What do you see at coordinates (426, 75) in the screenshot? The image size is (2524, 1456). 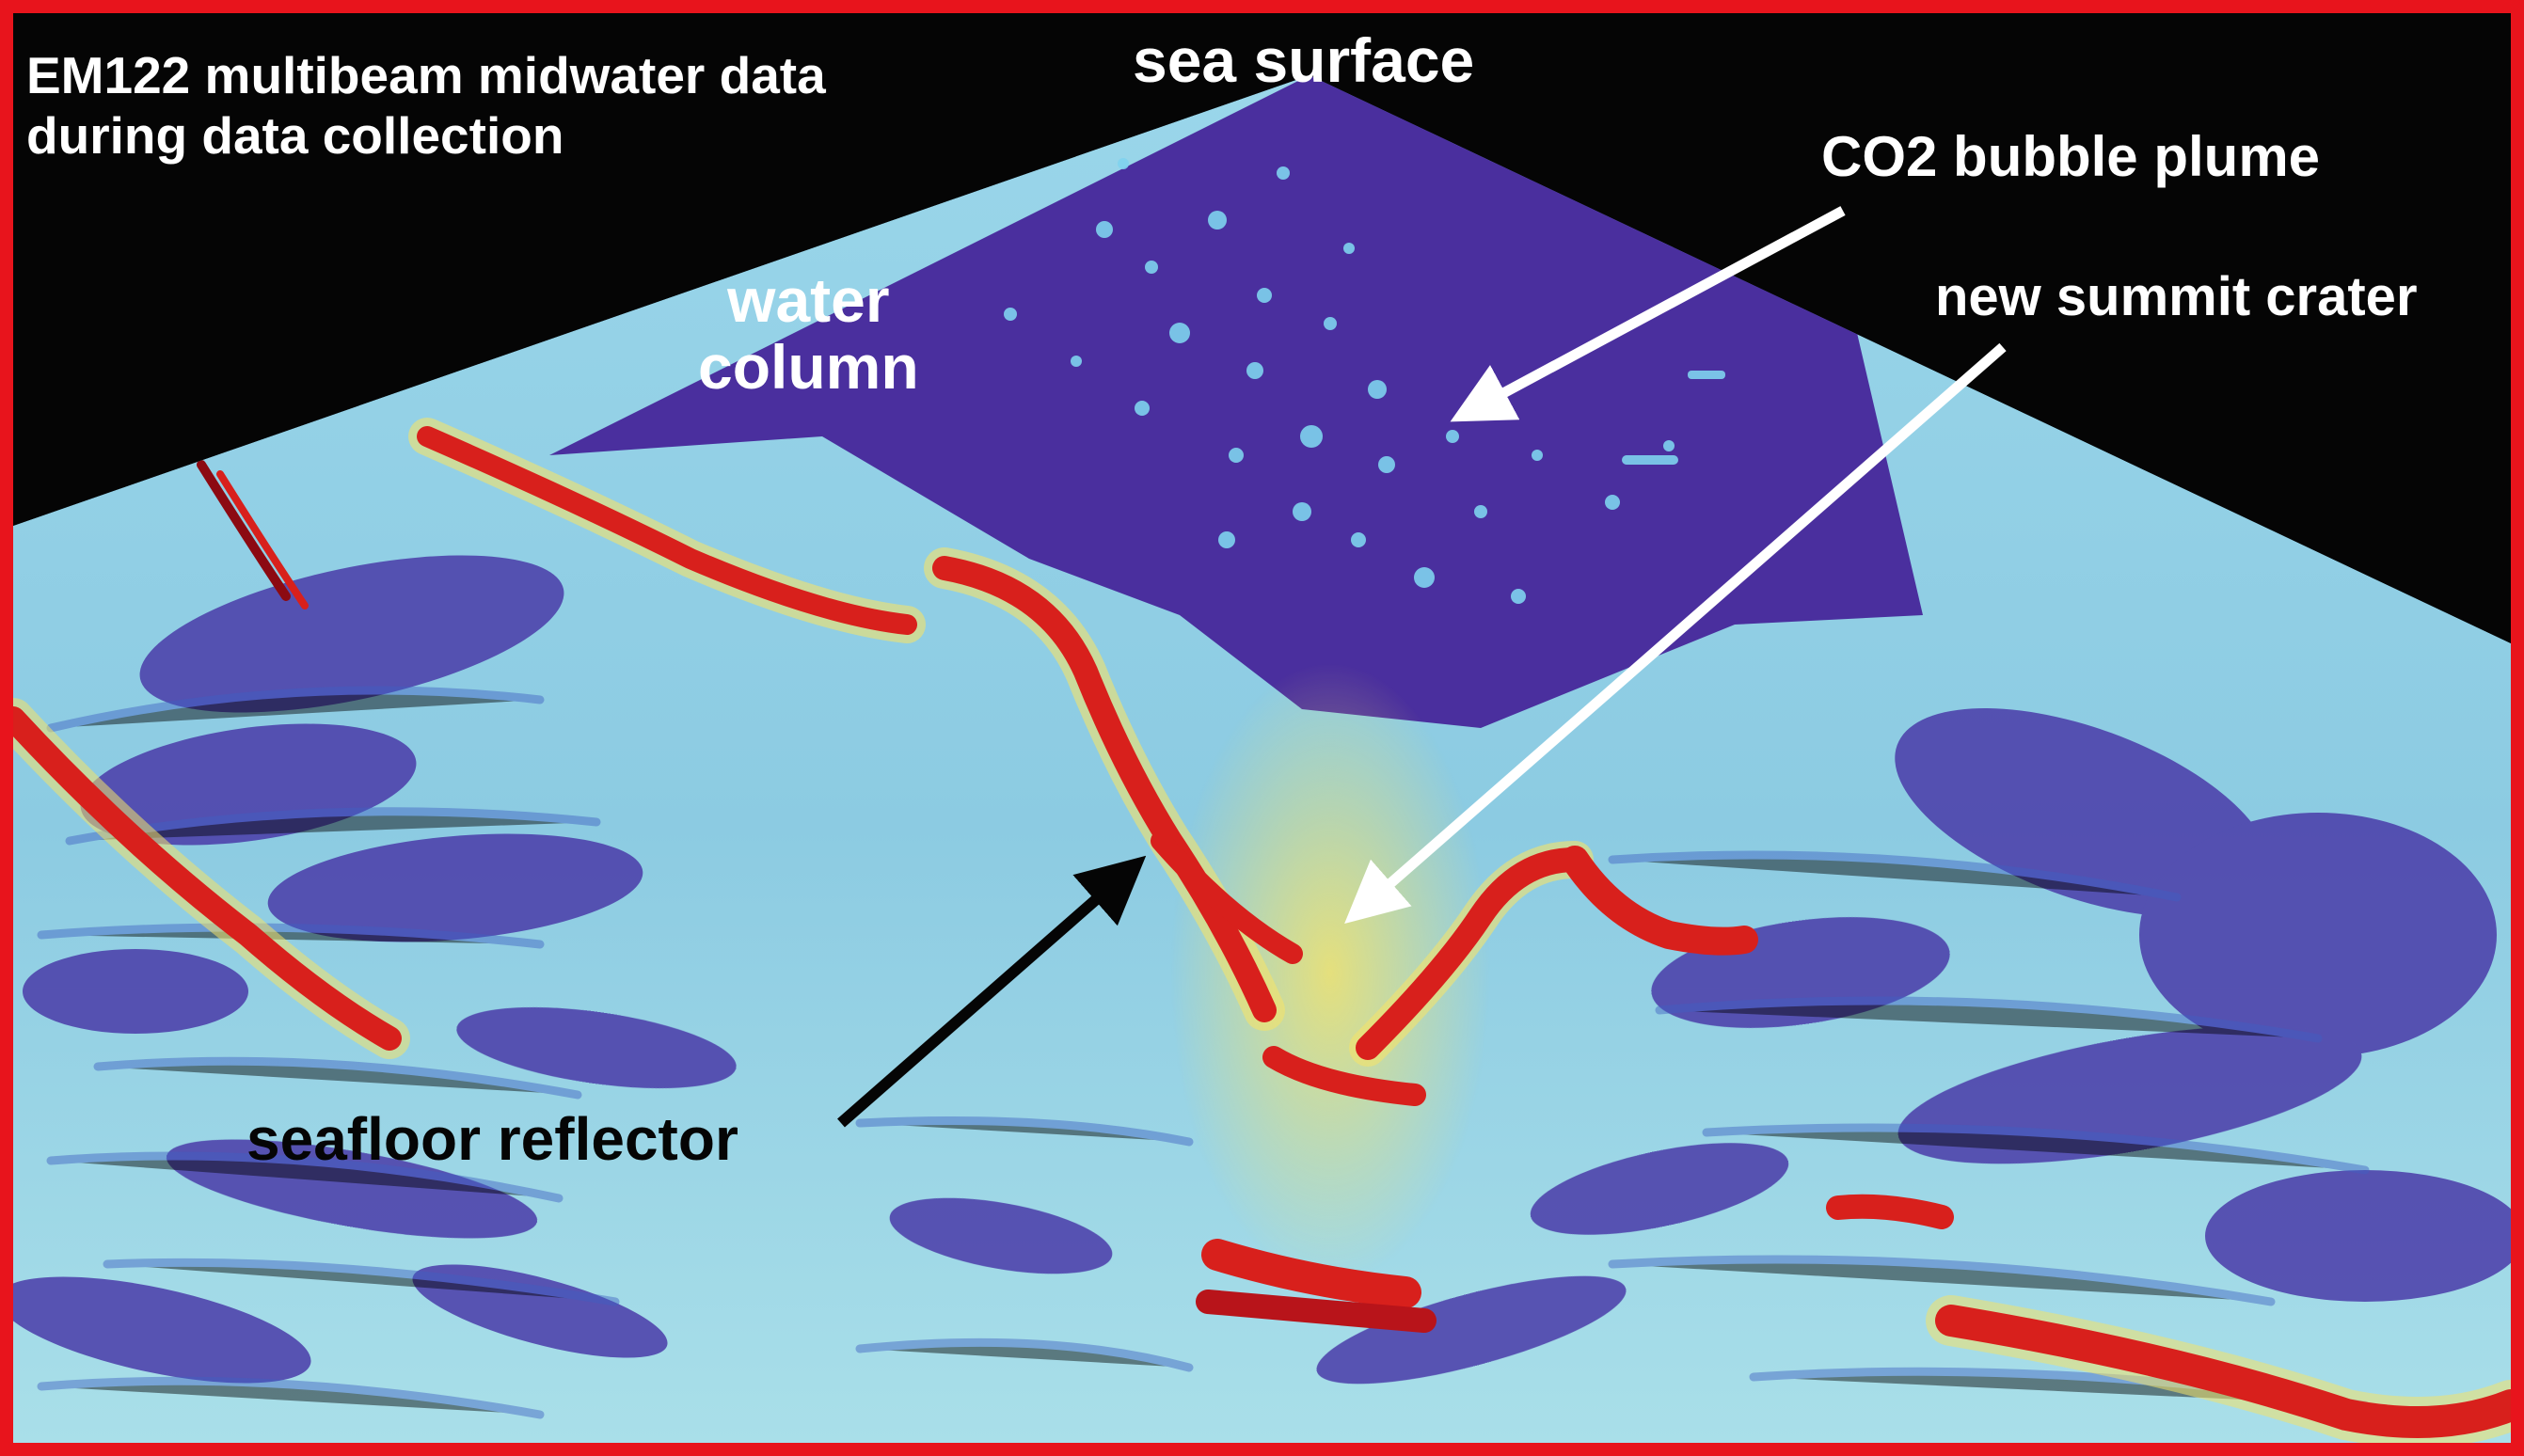 I see `title-line-1: EM122 multibeam midwater data` at bounding box center [426, 75].